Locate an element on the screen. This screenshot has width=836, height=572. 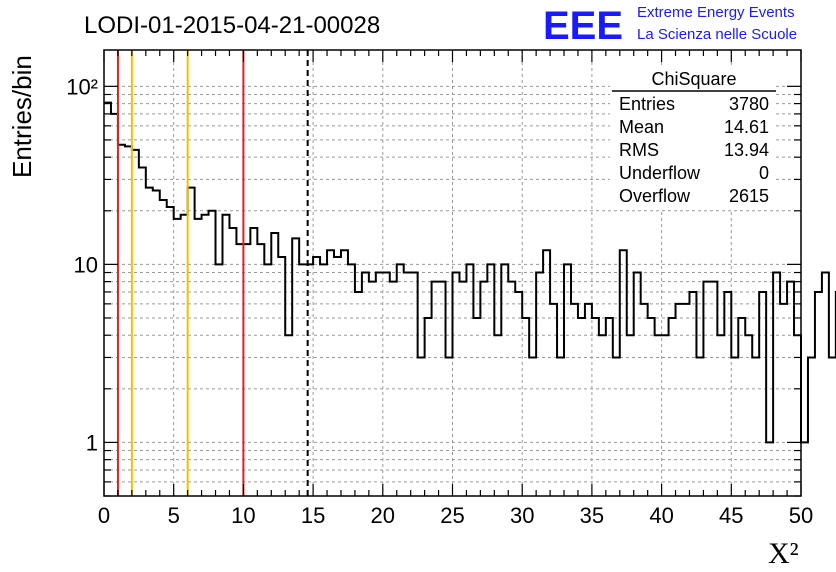
stats-label-overflow: Overflow is located at coordinates (655, 196).